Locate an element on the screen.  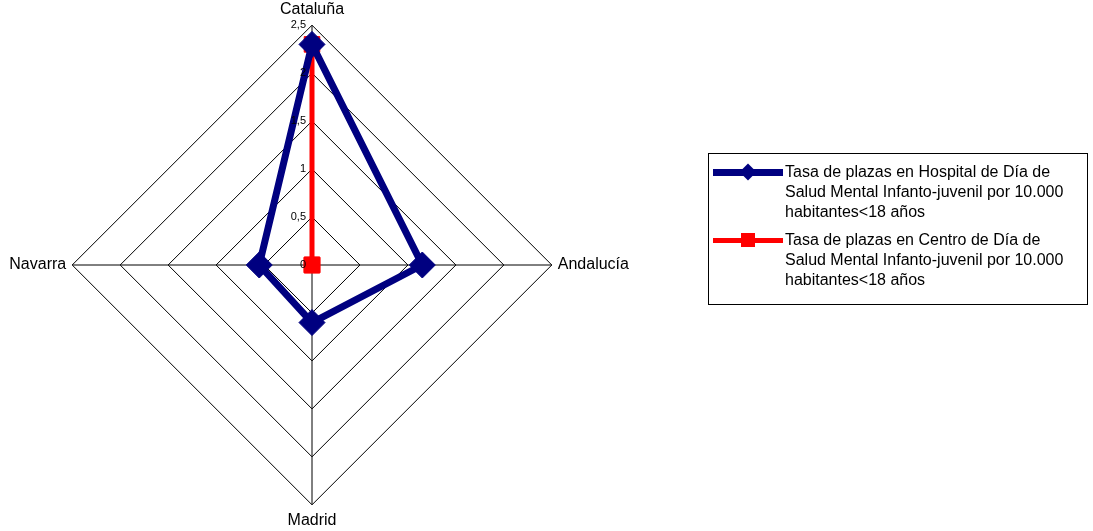
legend-label: Tasa de plazas en Centro de Día de Salud Mental Infanto-juvenil por 10.000 habitantes<18 años is located at coordinates (924, 260).